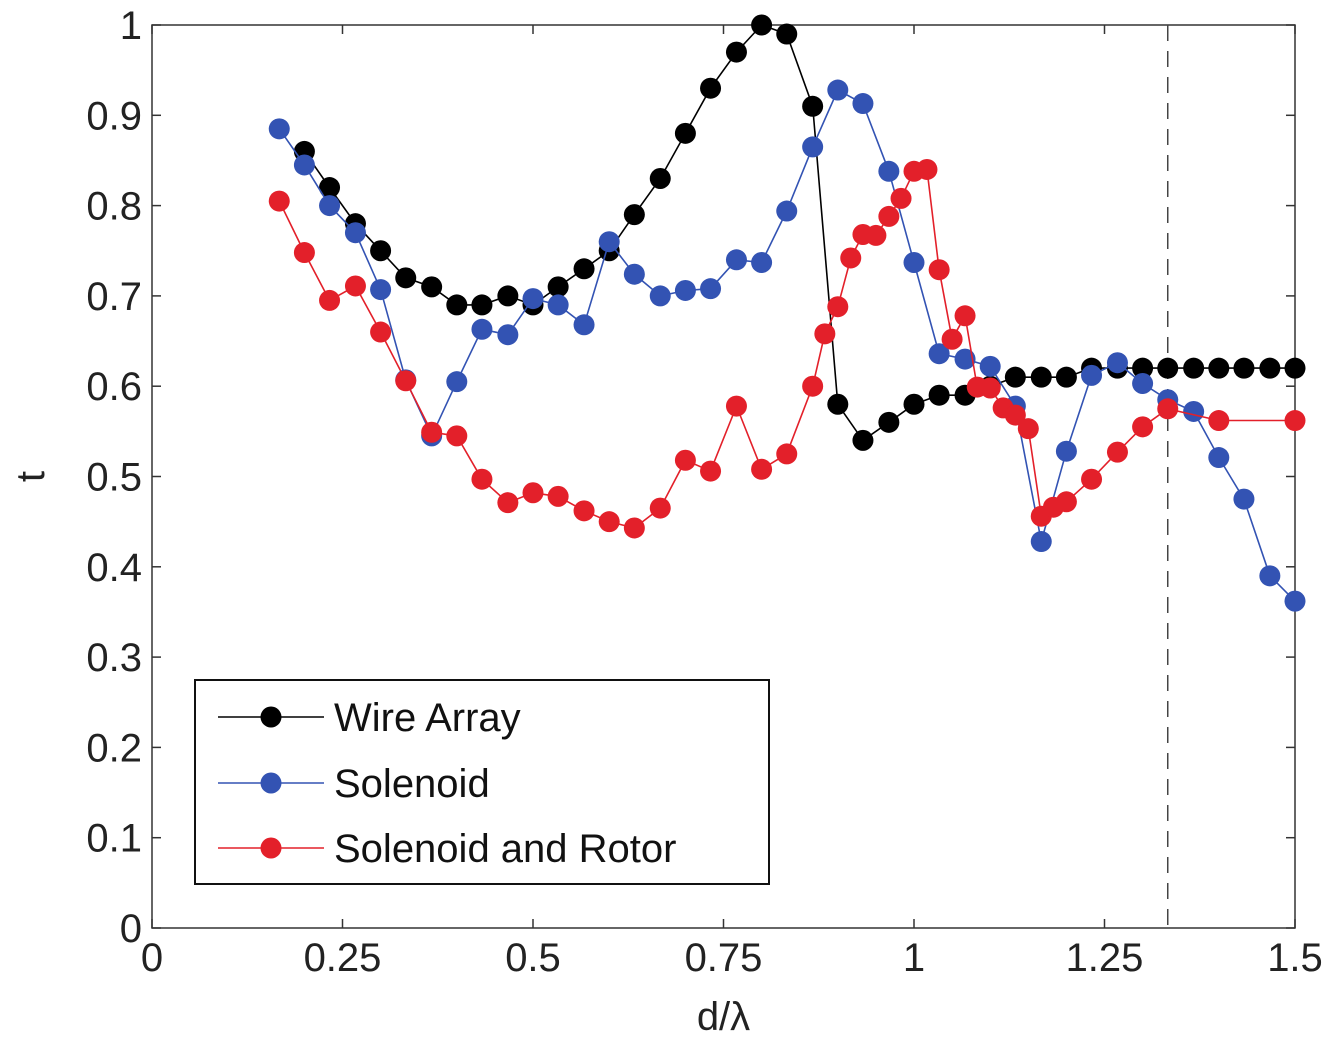 This screenshot has width=1342, height=1041. Describe the element at coordinates (114, 478) in the screenshot. I see `y-tick-label: 0.5` at that location.